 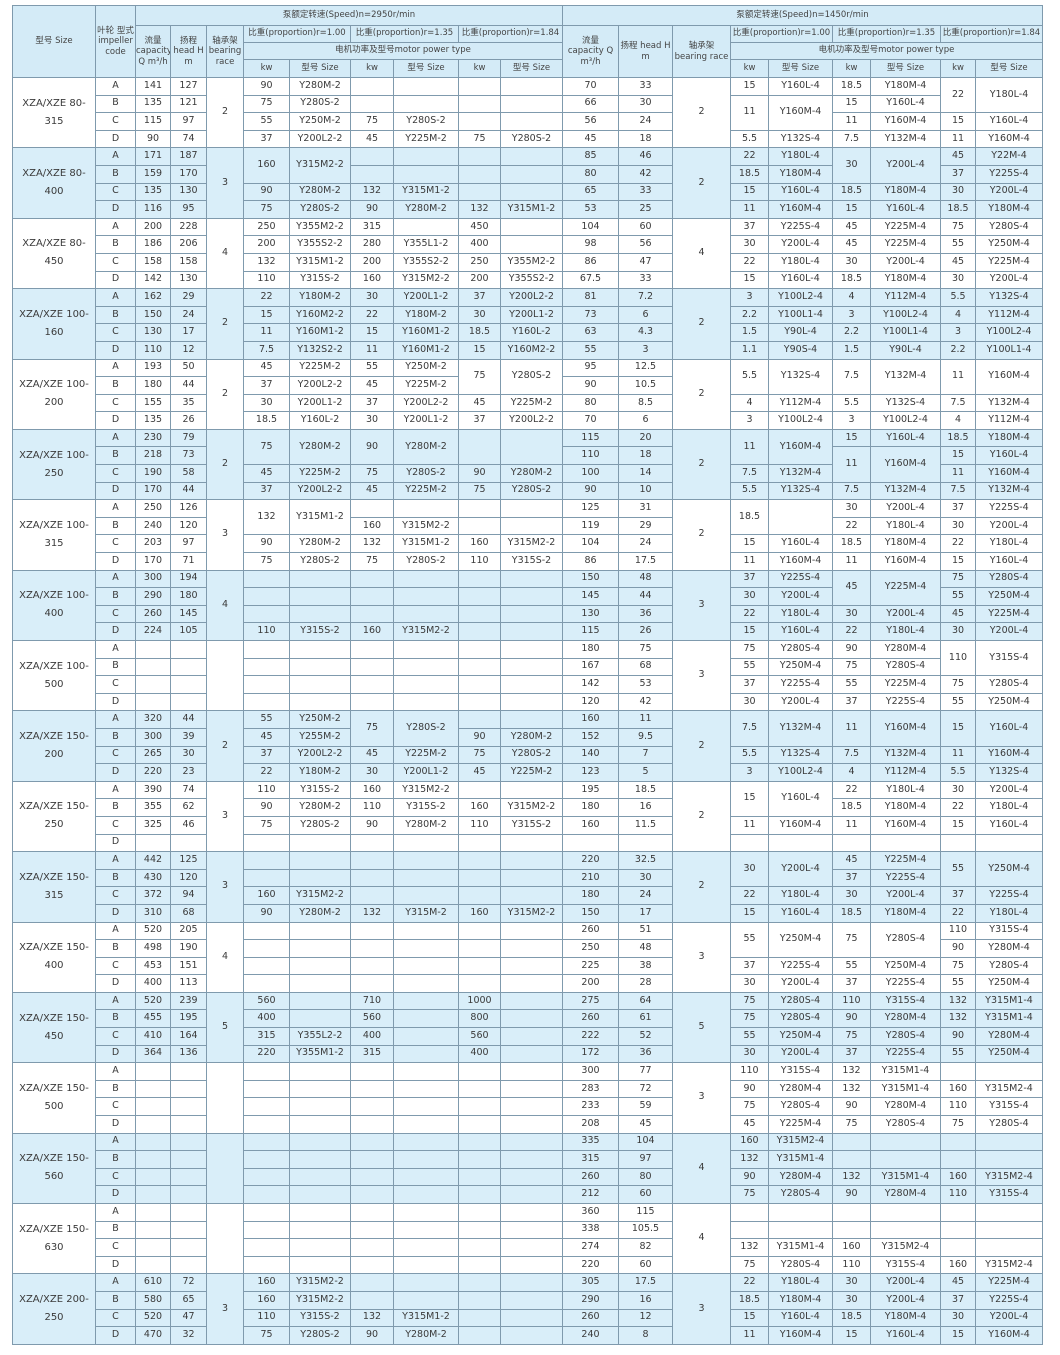 What do you see at coordinates (645, 649) in the screenshot?
I see `head-cell: 75` at bounding box center [645, 649].